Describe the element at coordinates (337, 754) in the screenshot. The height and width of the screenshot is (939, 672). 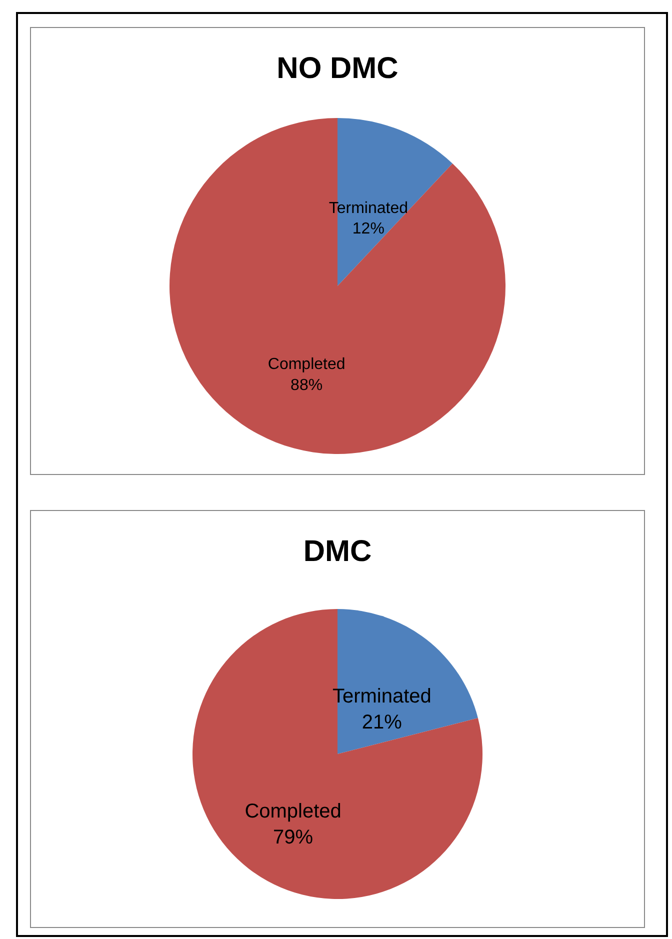
I see `pie-slice` at that location.